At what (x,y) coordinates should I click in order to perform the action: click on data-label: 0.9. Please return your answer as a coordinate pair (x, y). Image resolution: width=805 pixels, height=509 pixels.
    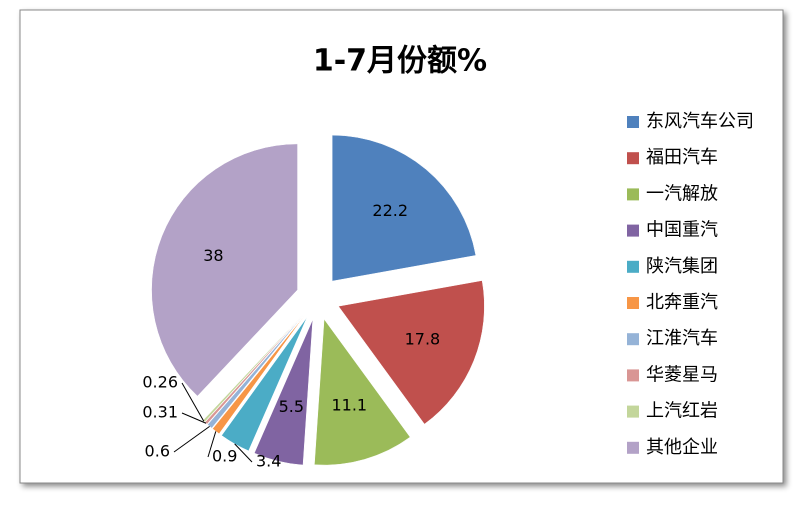
    Looking at the image, I should click on (224, 456).